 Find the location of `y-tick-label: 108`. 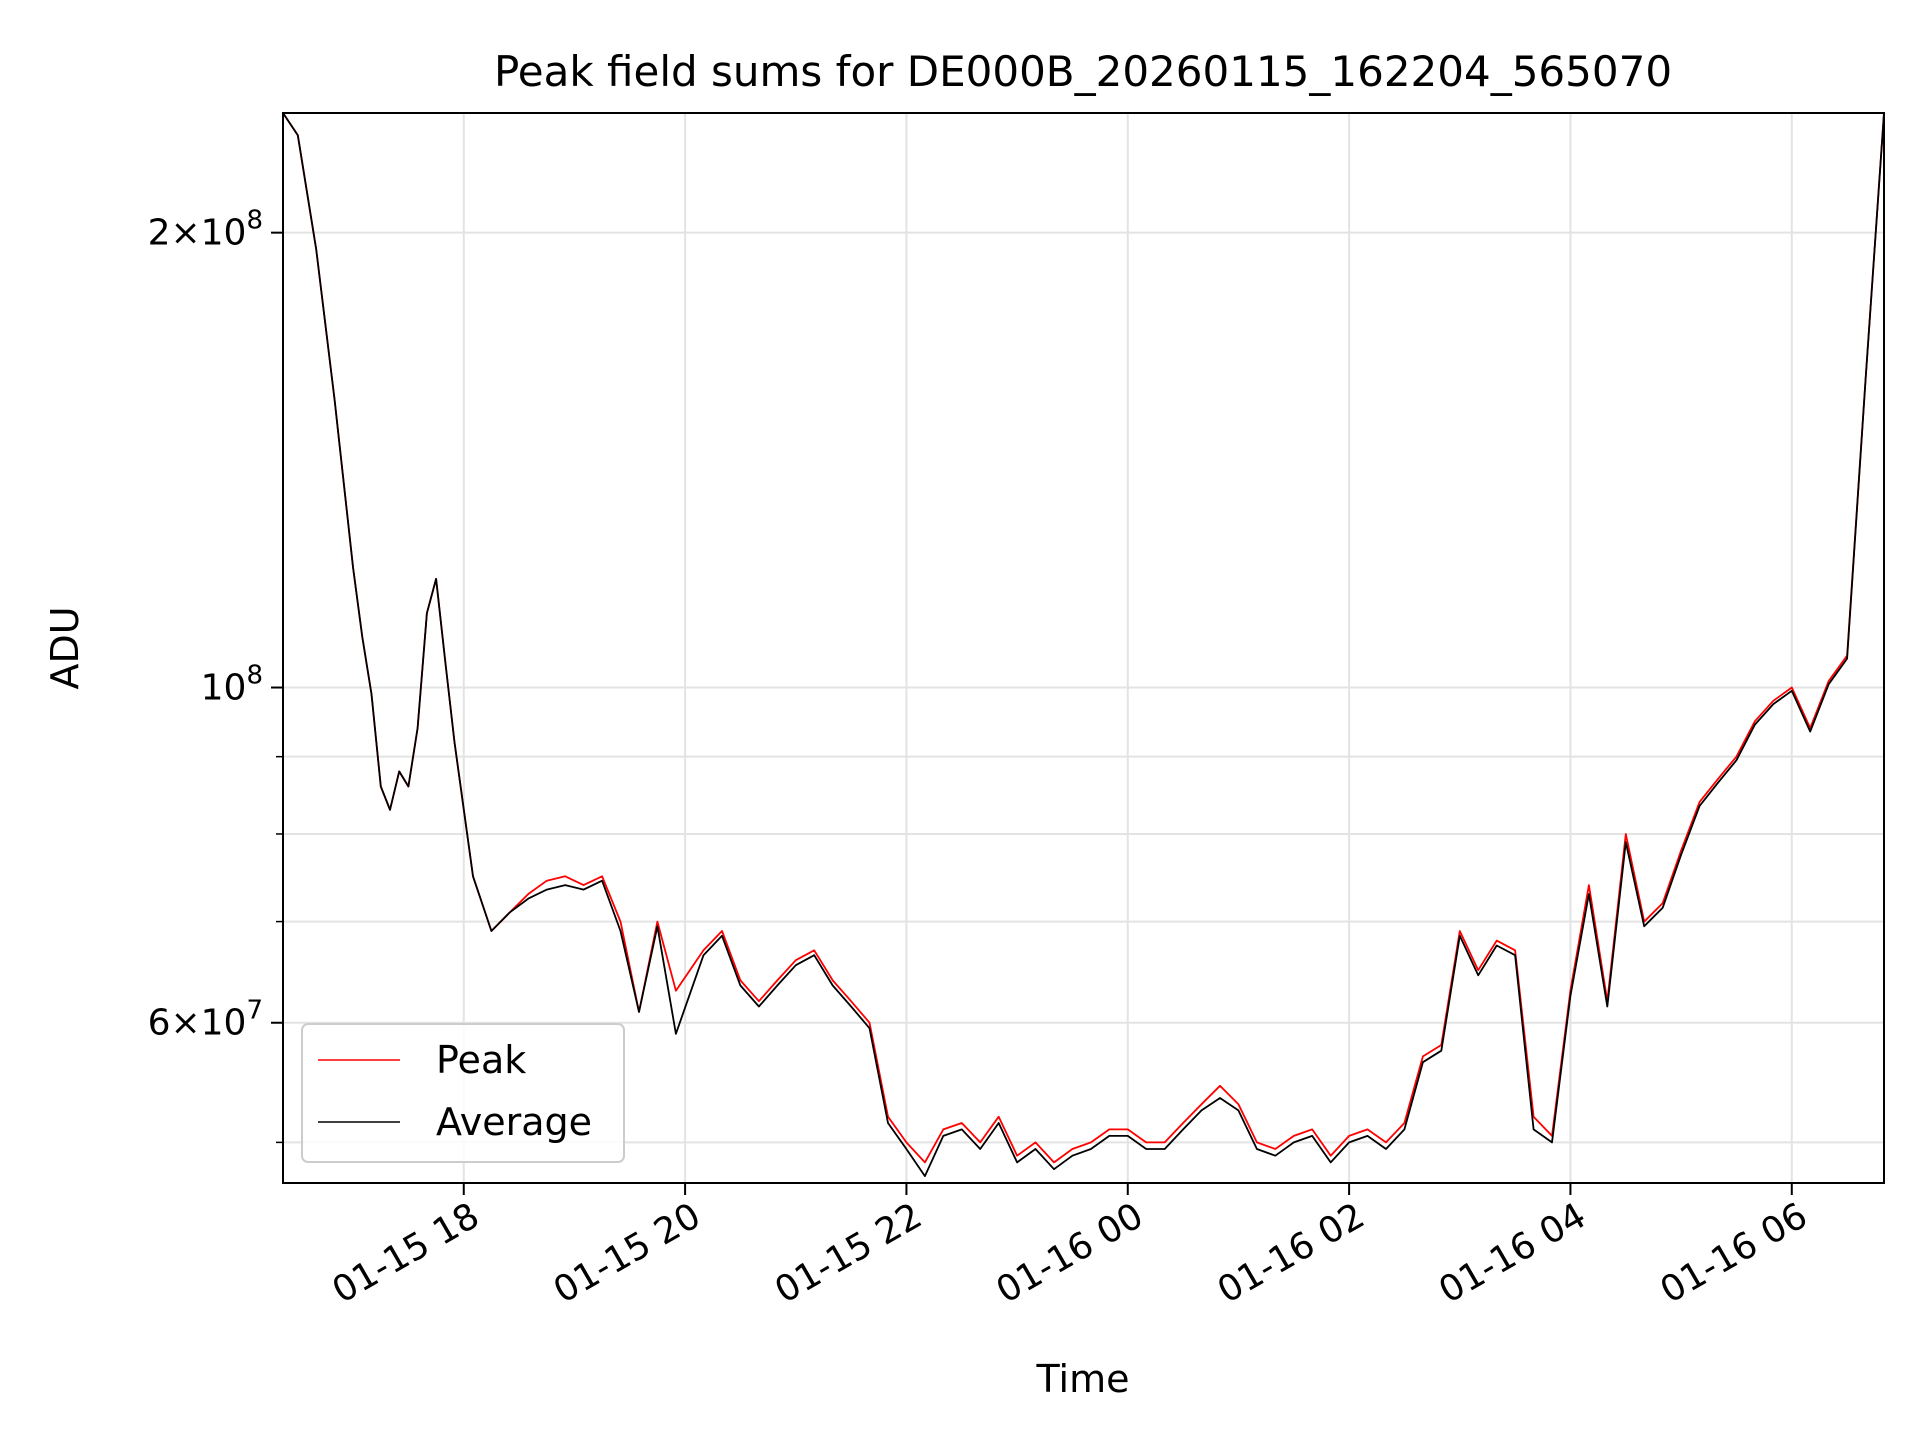

y-tick-label: 108 is located at coordinates (232, 685).